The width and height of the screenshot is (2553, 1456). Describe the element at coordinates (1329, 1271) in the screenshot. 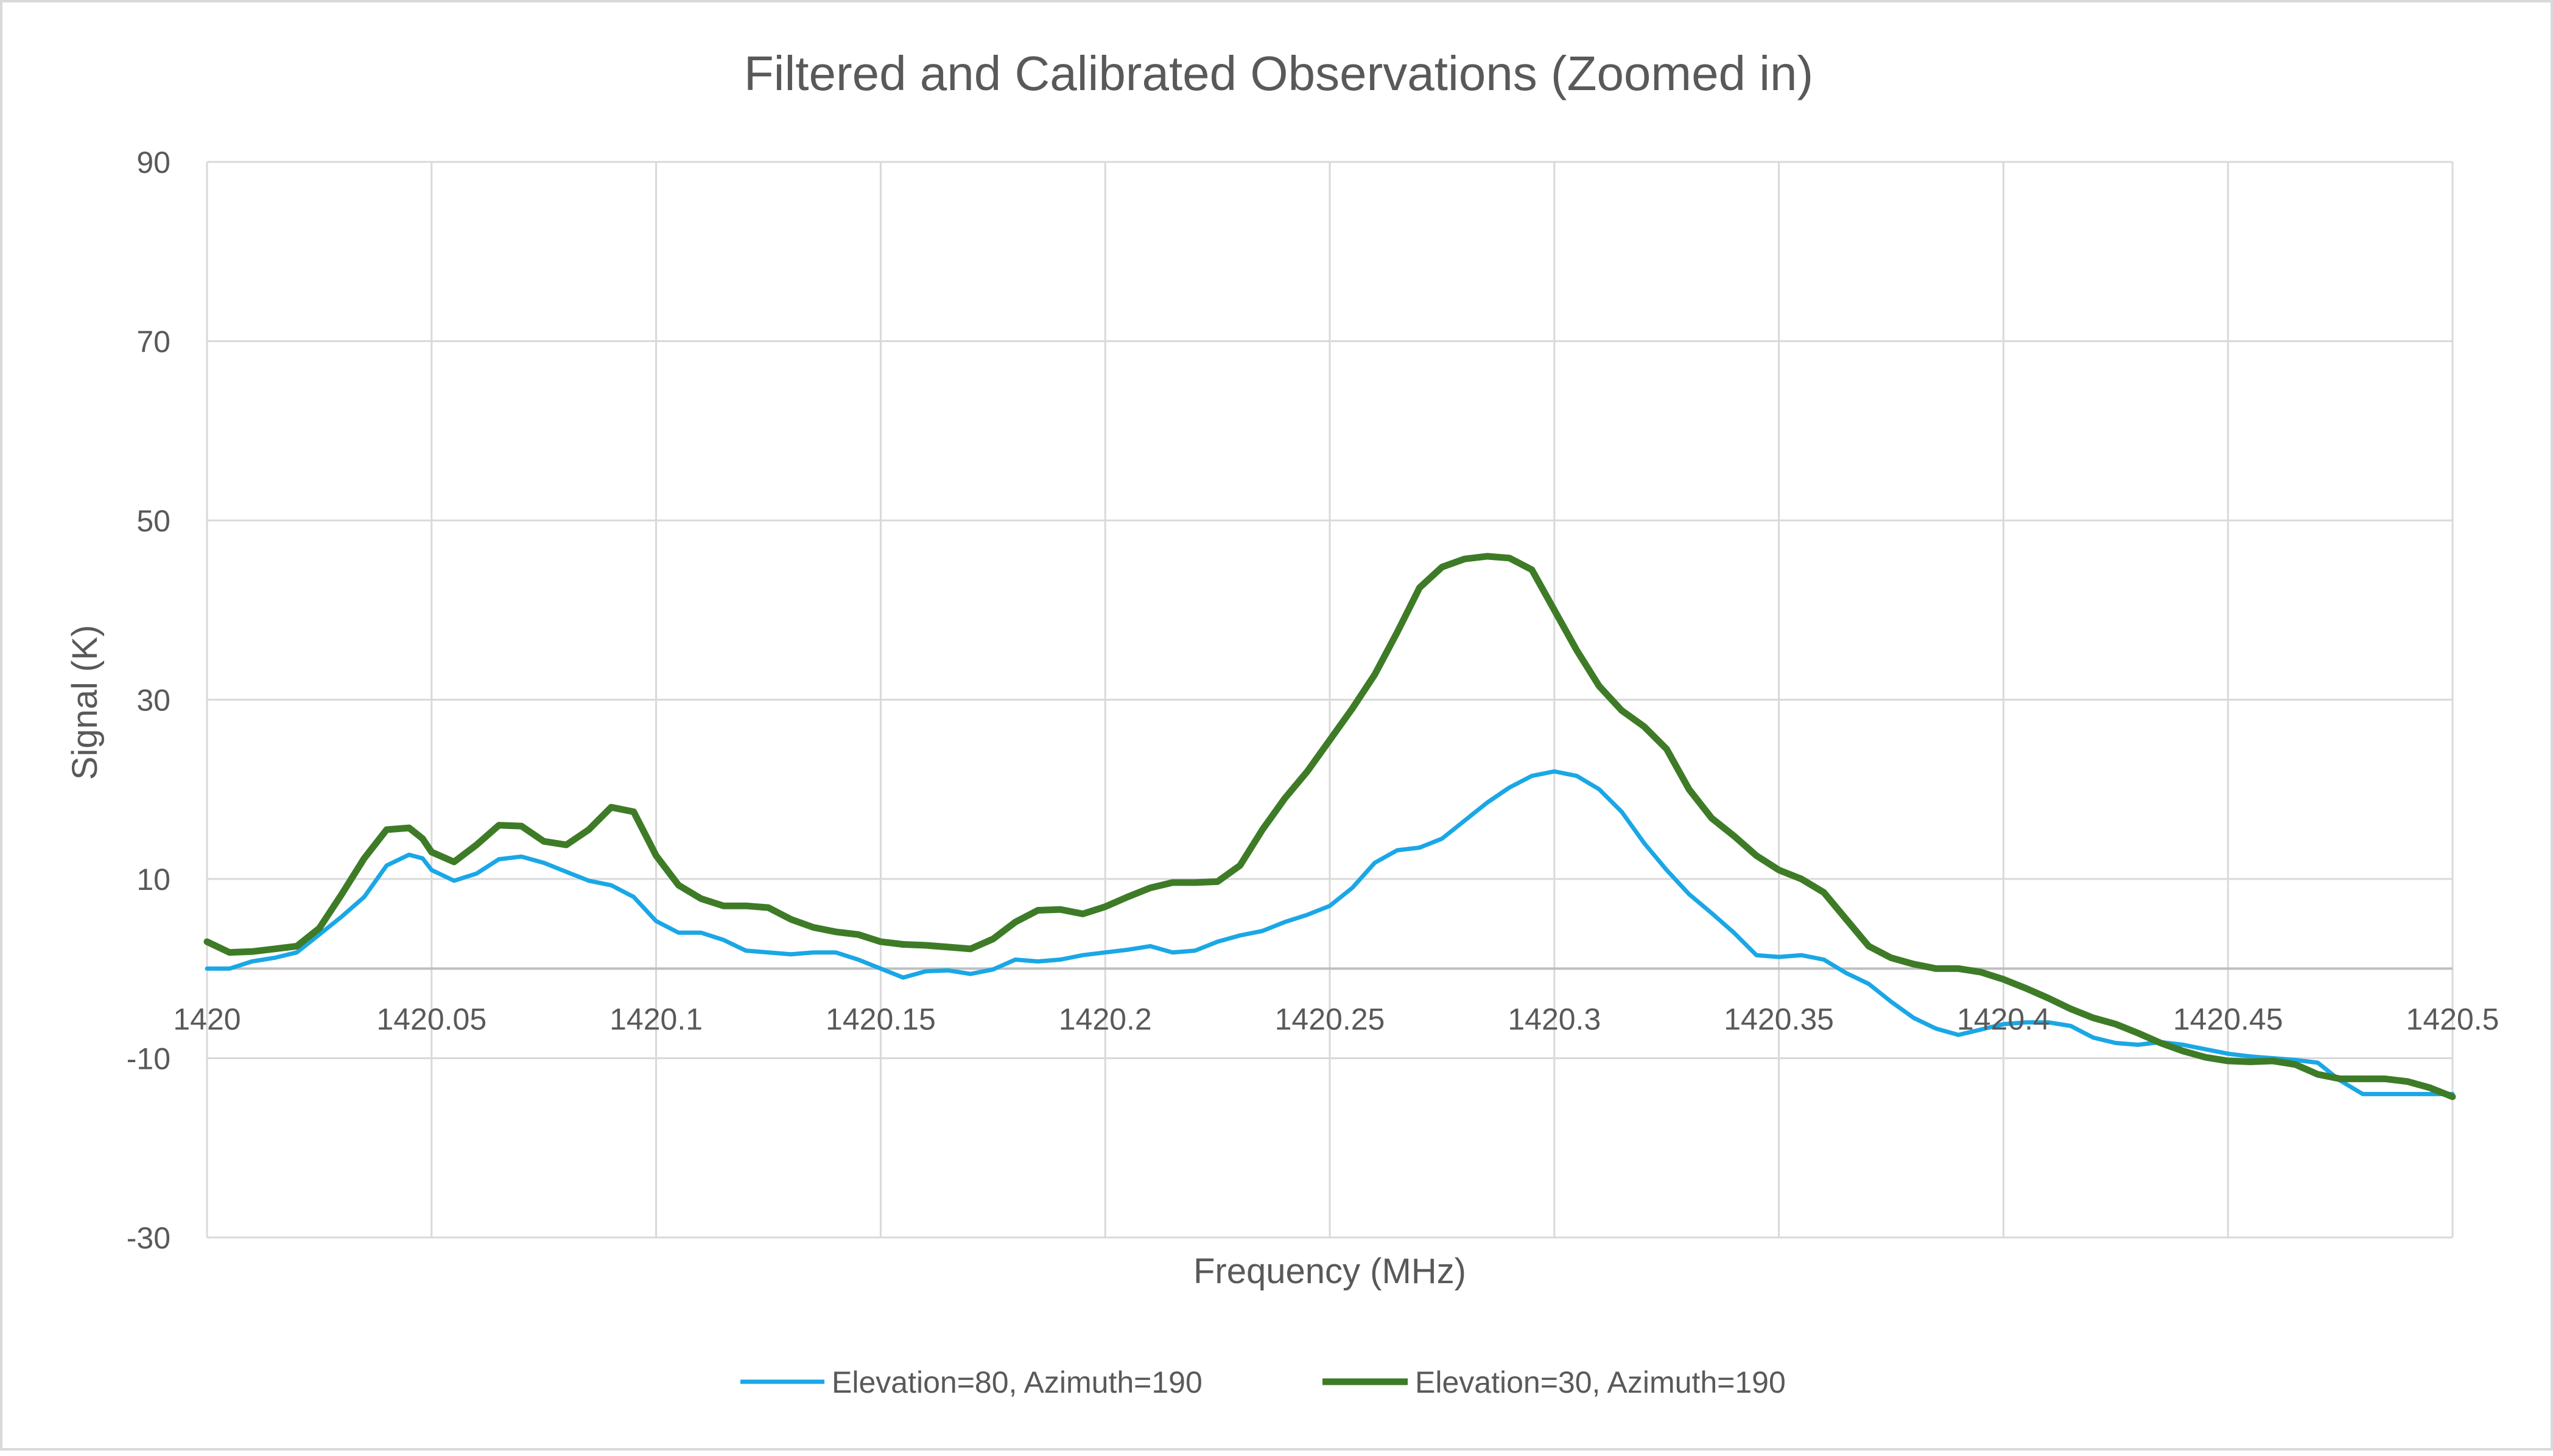

I see `x-axis-title: Frequency (MHz)` at that location.